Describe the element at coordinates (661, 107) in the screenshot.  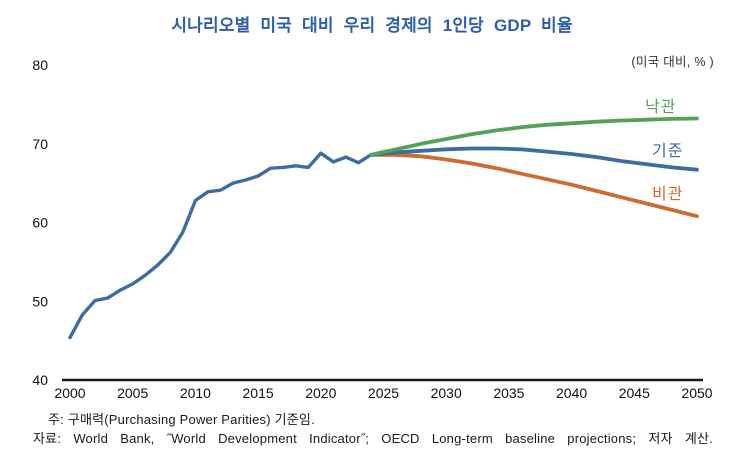
I see `legend-label-optimistic: 낙관` at that location.